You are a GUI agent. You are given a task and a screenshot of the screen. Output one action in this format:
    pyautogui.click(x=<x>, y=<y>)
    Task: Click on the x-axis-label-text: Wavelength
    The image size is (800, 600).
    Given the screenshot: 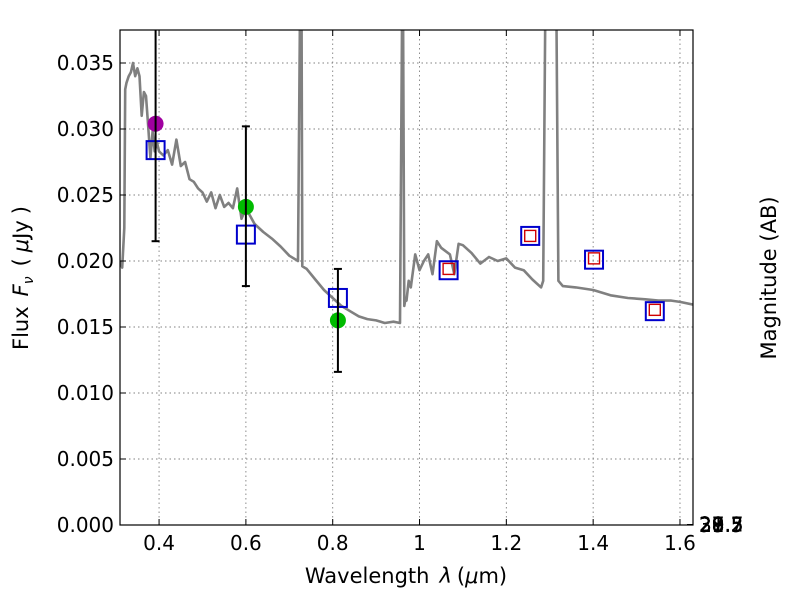 What is the action you would take?
    pyautogui.click(x=367, y=576)
    